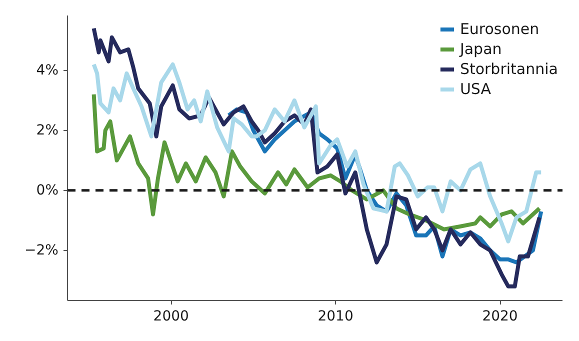  I want to click on x-tick-label: 2000, so click(171, 316).